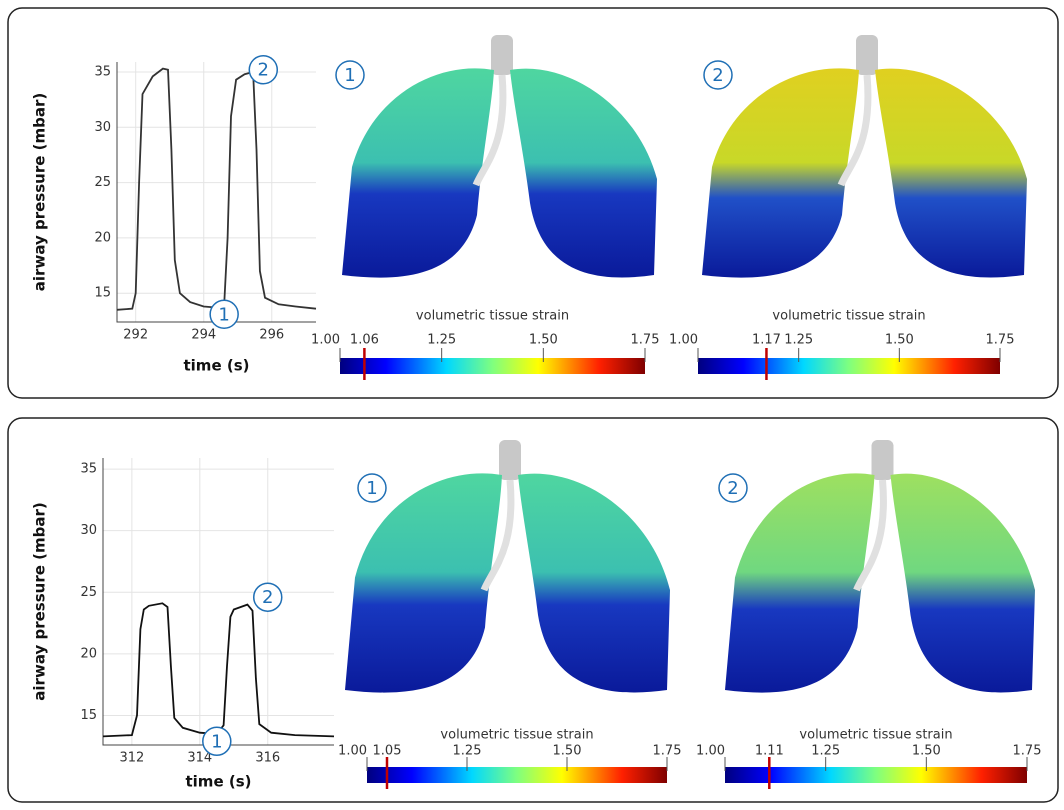 The width and height of the screenshot is (1064, 810). Describe the element at coordinates (271, 335) in the screenshot. I see `x-tick-label: 296` at that location.